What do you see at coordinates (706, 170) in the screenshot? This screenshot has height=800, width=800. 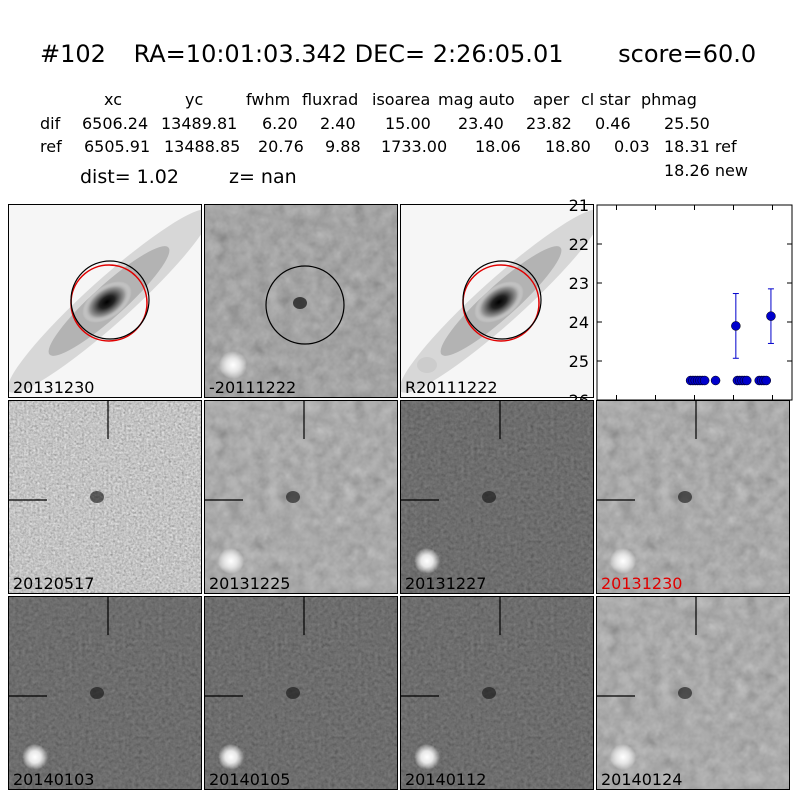 I see `new-mag: 18.26 new` at bounding box center [706, 170].